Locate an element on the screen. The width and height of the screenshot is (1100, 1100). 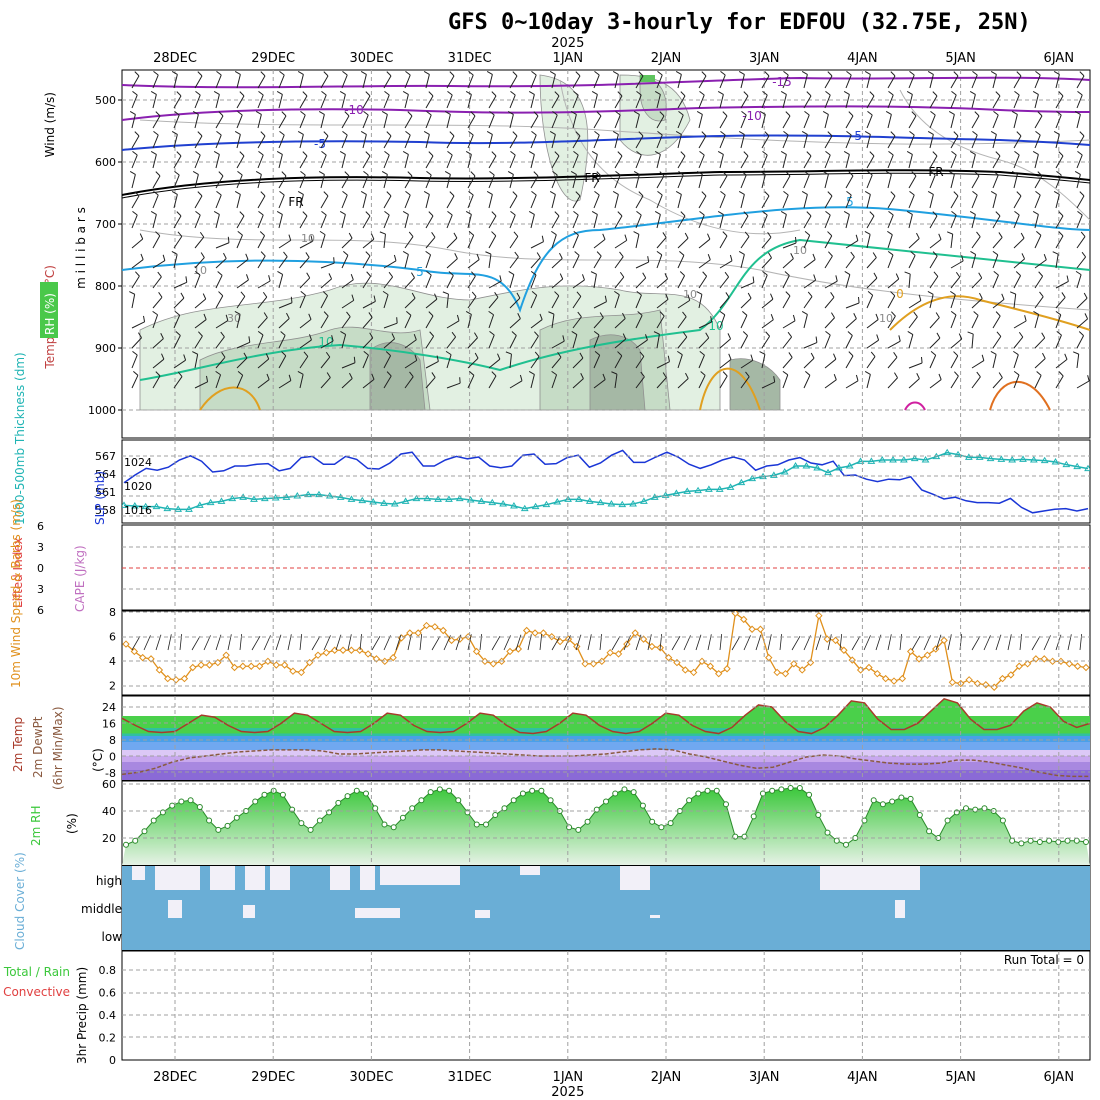
y-tick-li: 3 is located at coordinates (40, 547).